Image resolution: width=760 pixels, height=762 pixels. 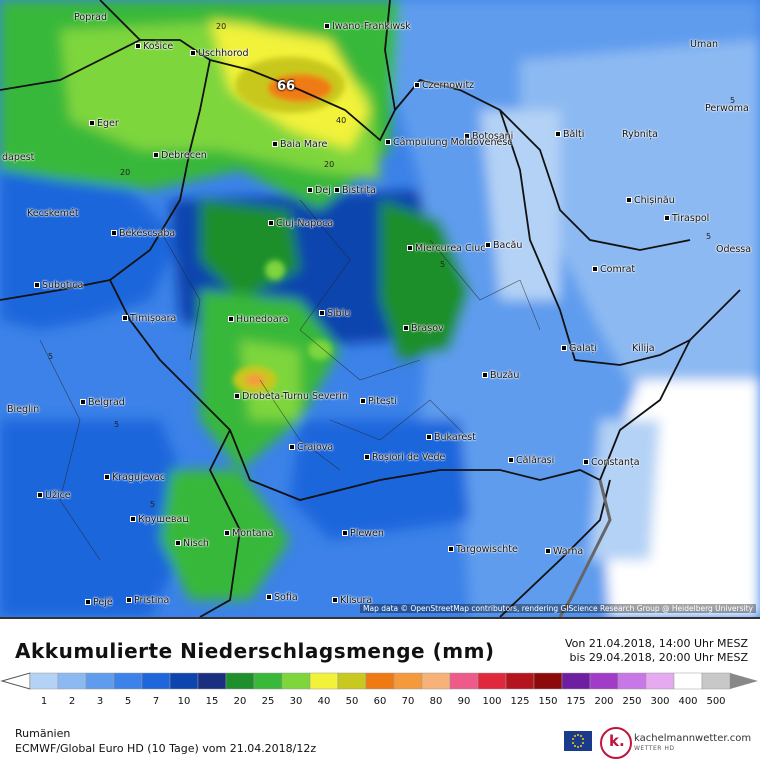 I want to click on city-label: Kragujevac, so click(x=133, y=477).